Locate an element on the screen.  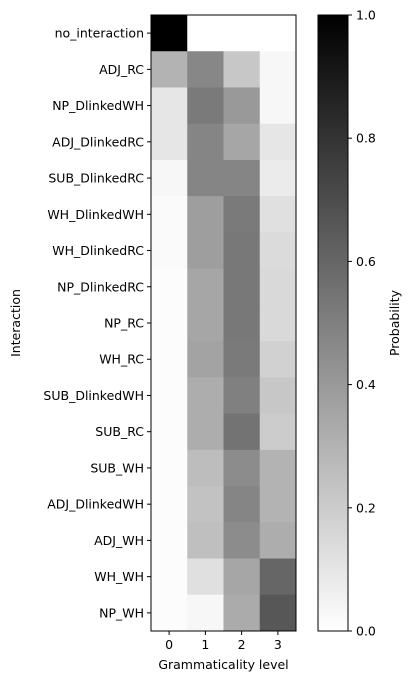
x-axis-label: Grammaticality level is located at coordinates (223, 664).